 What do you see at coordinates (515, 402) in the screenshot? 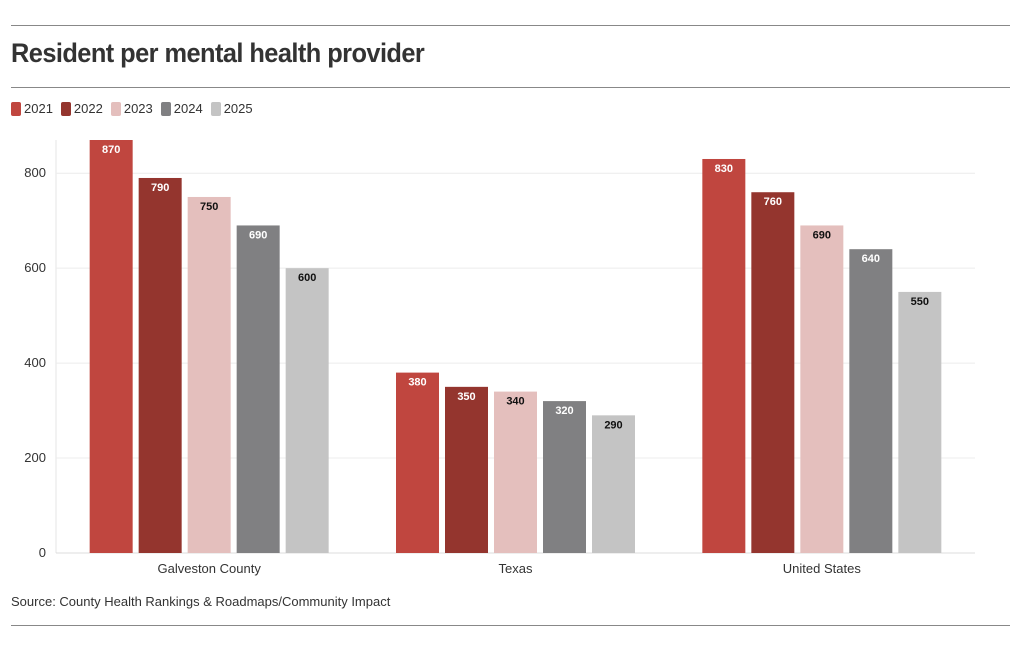
I see `data-label: 340` at bounding box center [515, 402].